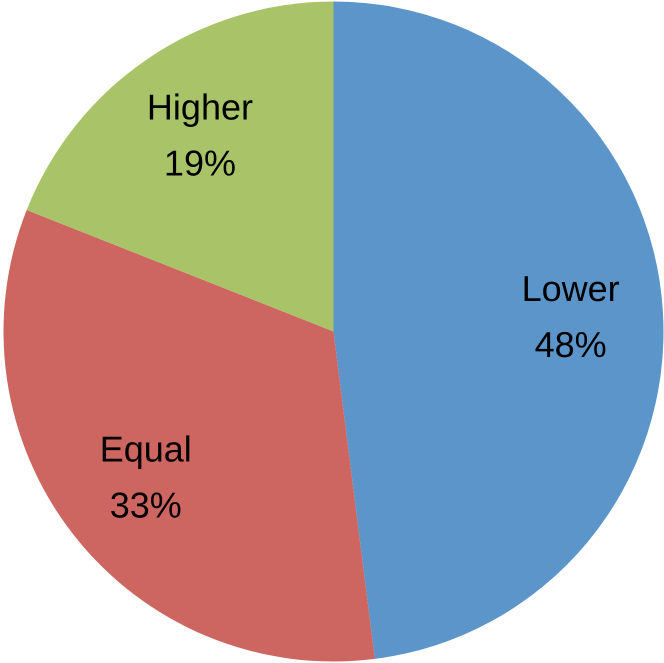 Image resolution: width=664 pixels, height=663 pixels. What do you see at coordinates (146, 505) in the screenshot?
I see `data-label: 33%` at bounding box center [146, 505].